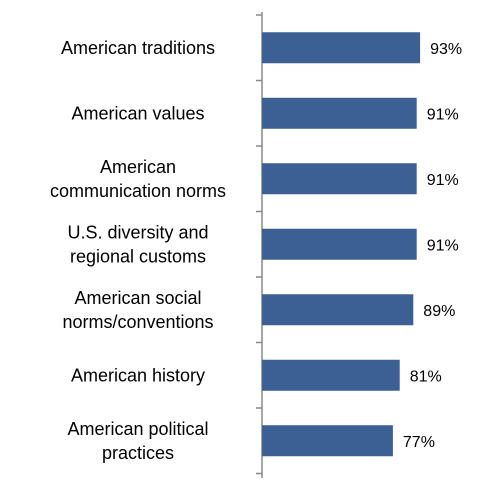  I want to click on bar-value-label: 81%, so click(426, 376).